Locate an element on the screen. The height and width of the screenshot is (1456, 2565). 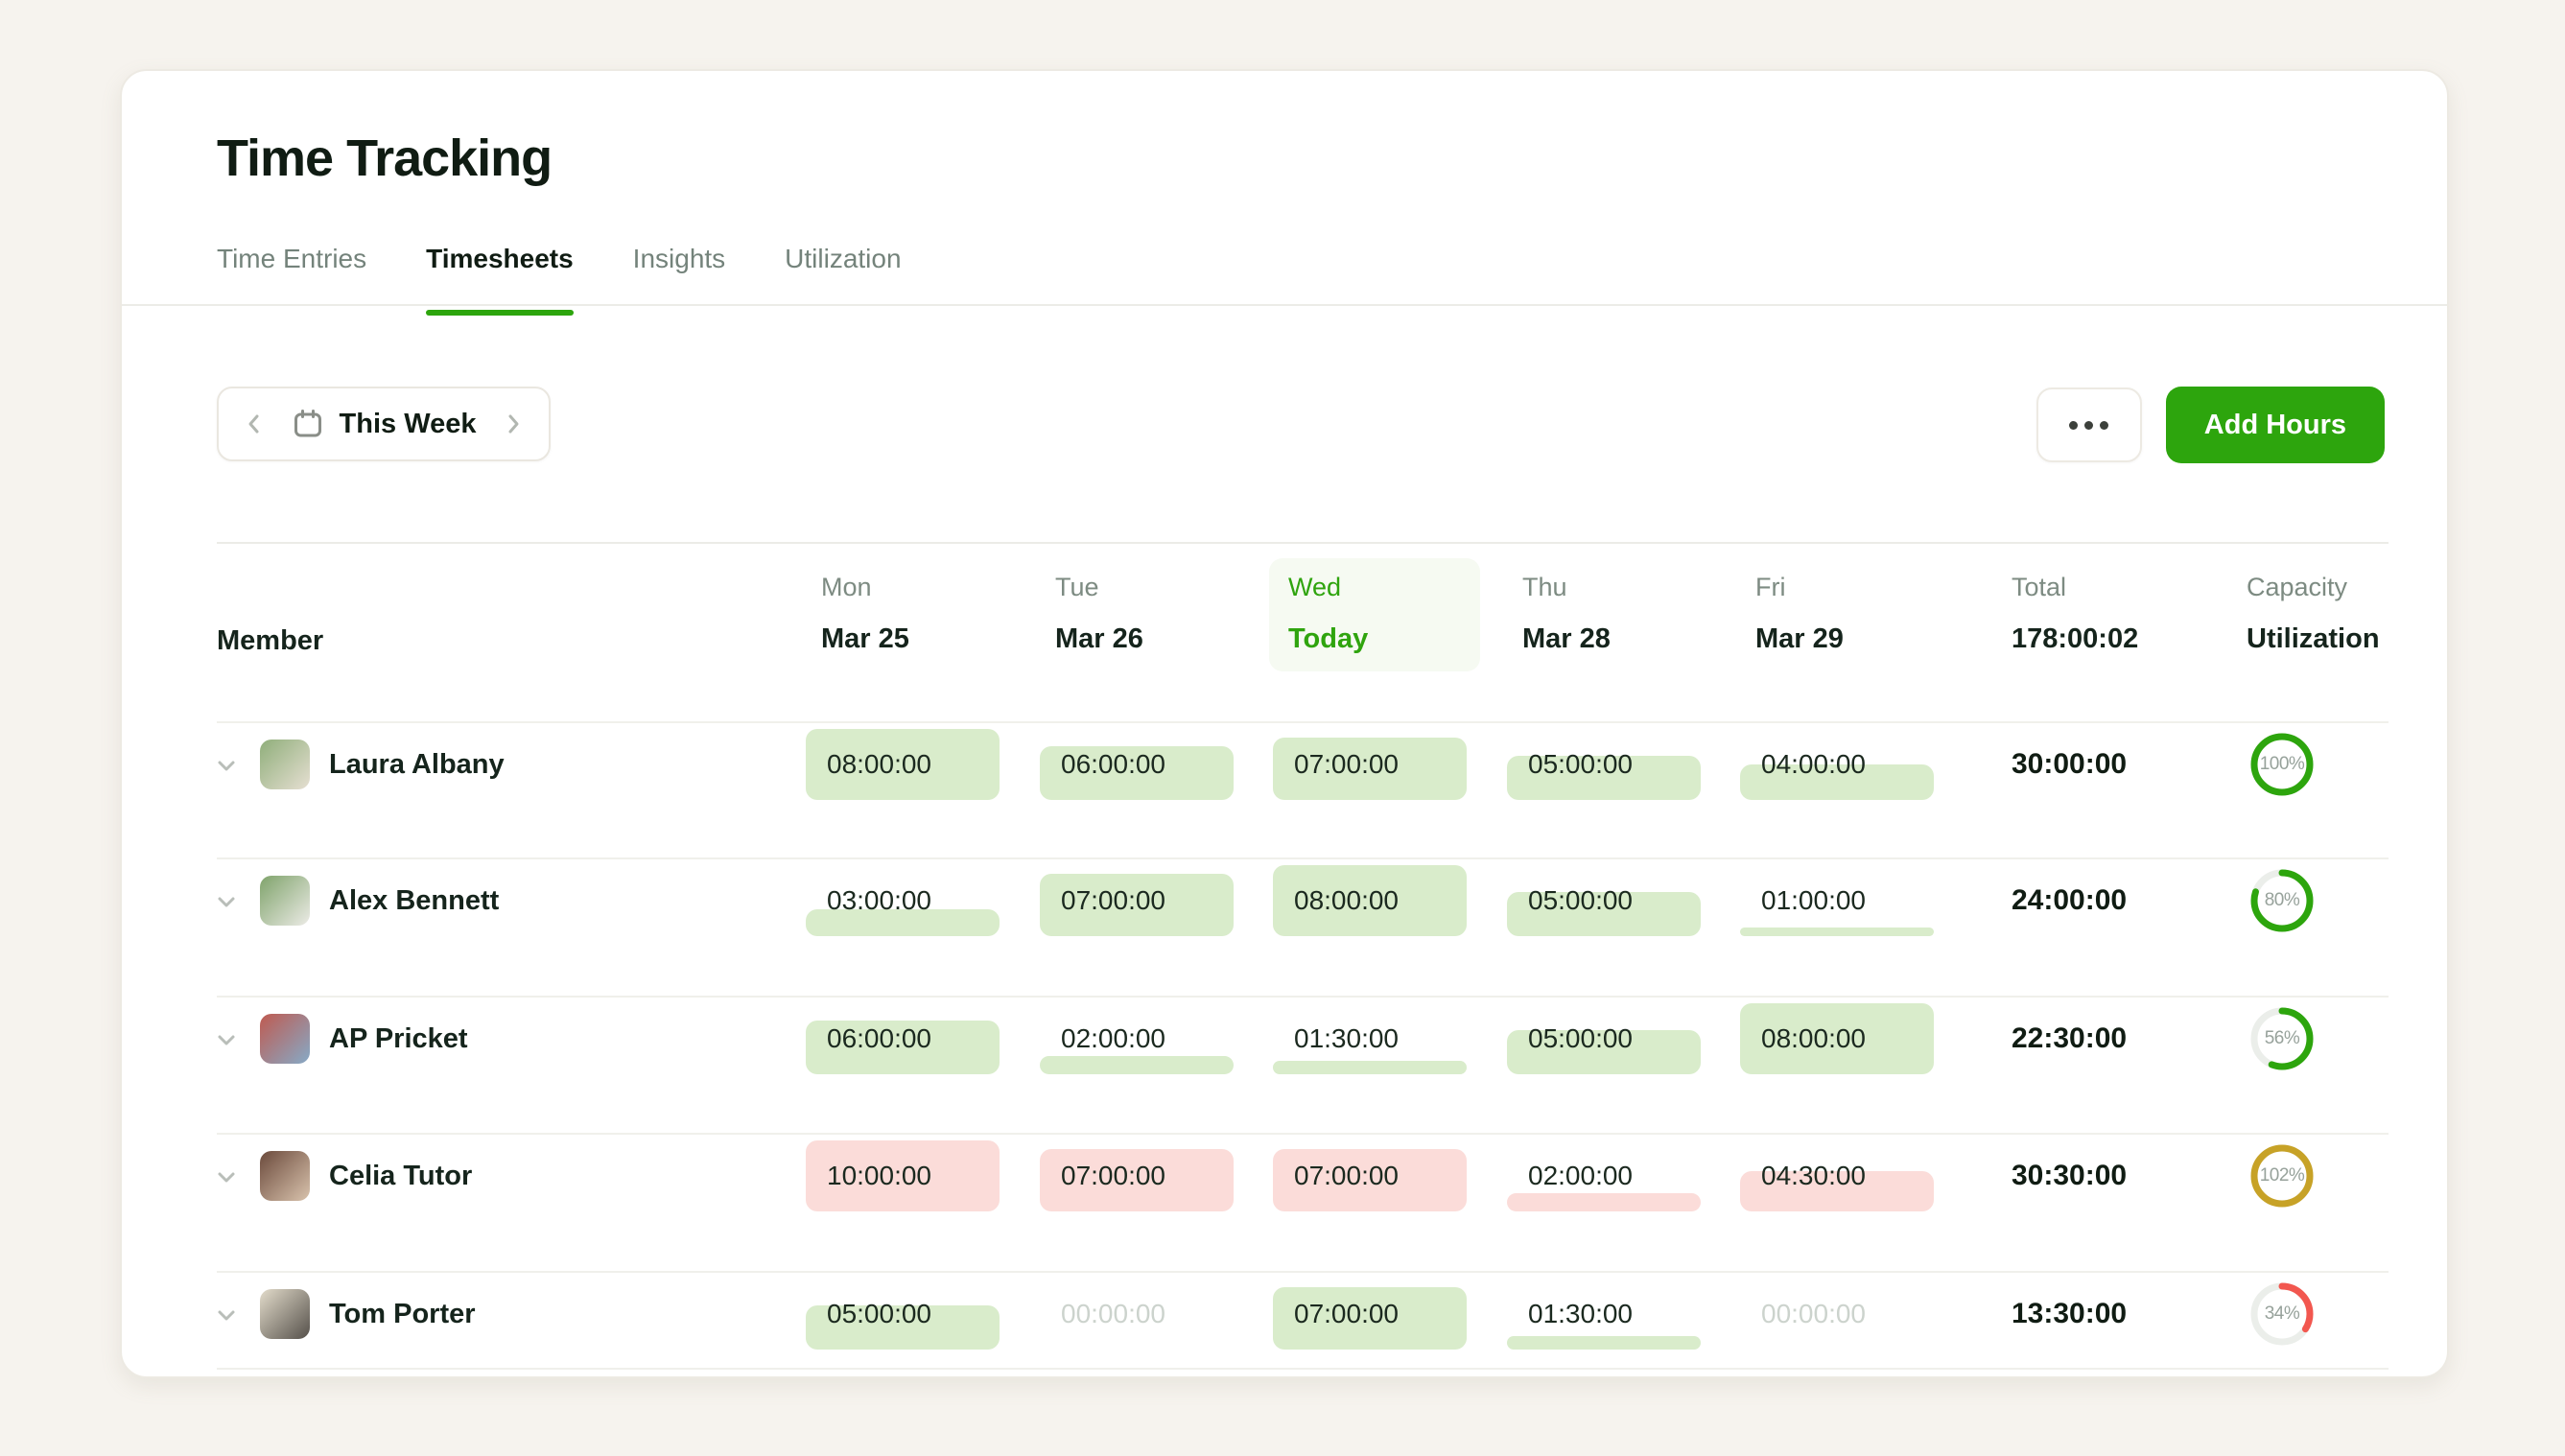
more-options-button is located at coordinates (2089, 425).